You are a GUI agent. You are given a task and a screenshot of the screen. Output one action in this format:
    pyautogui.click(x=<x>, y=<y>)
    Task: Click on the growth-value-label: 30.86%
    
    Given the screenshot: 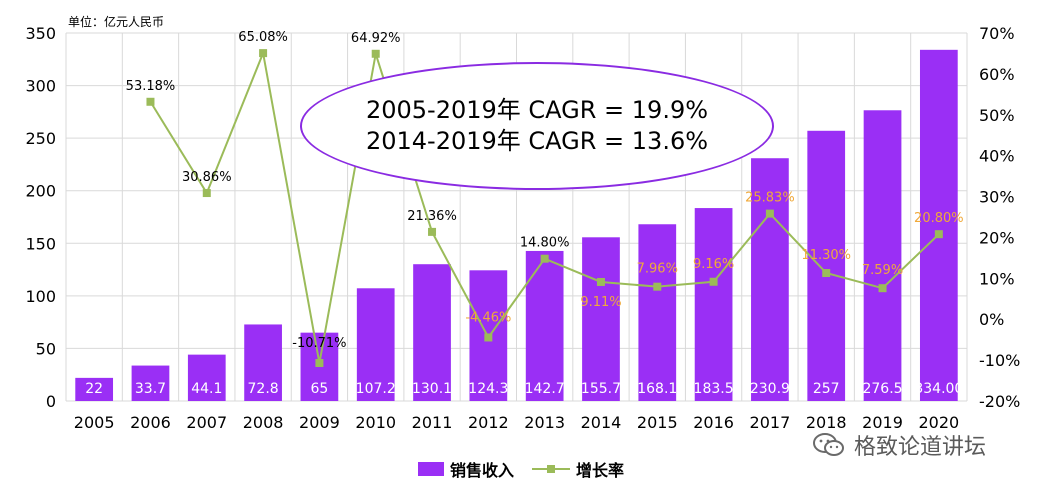 What is the action you would take?
    pyautogui.click(x=207, y=177)
    